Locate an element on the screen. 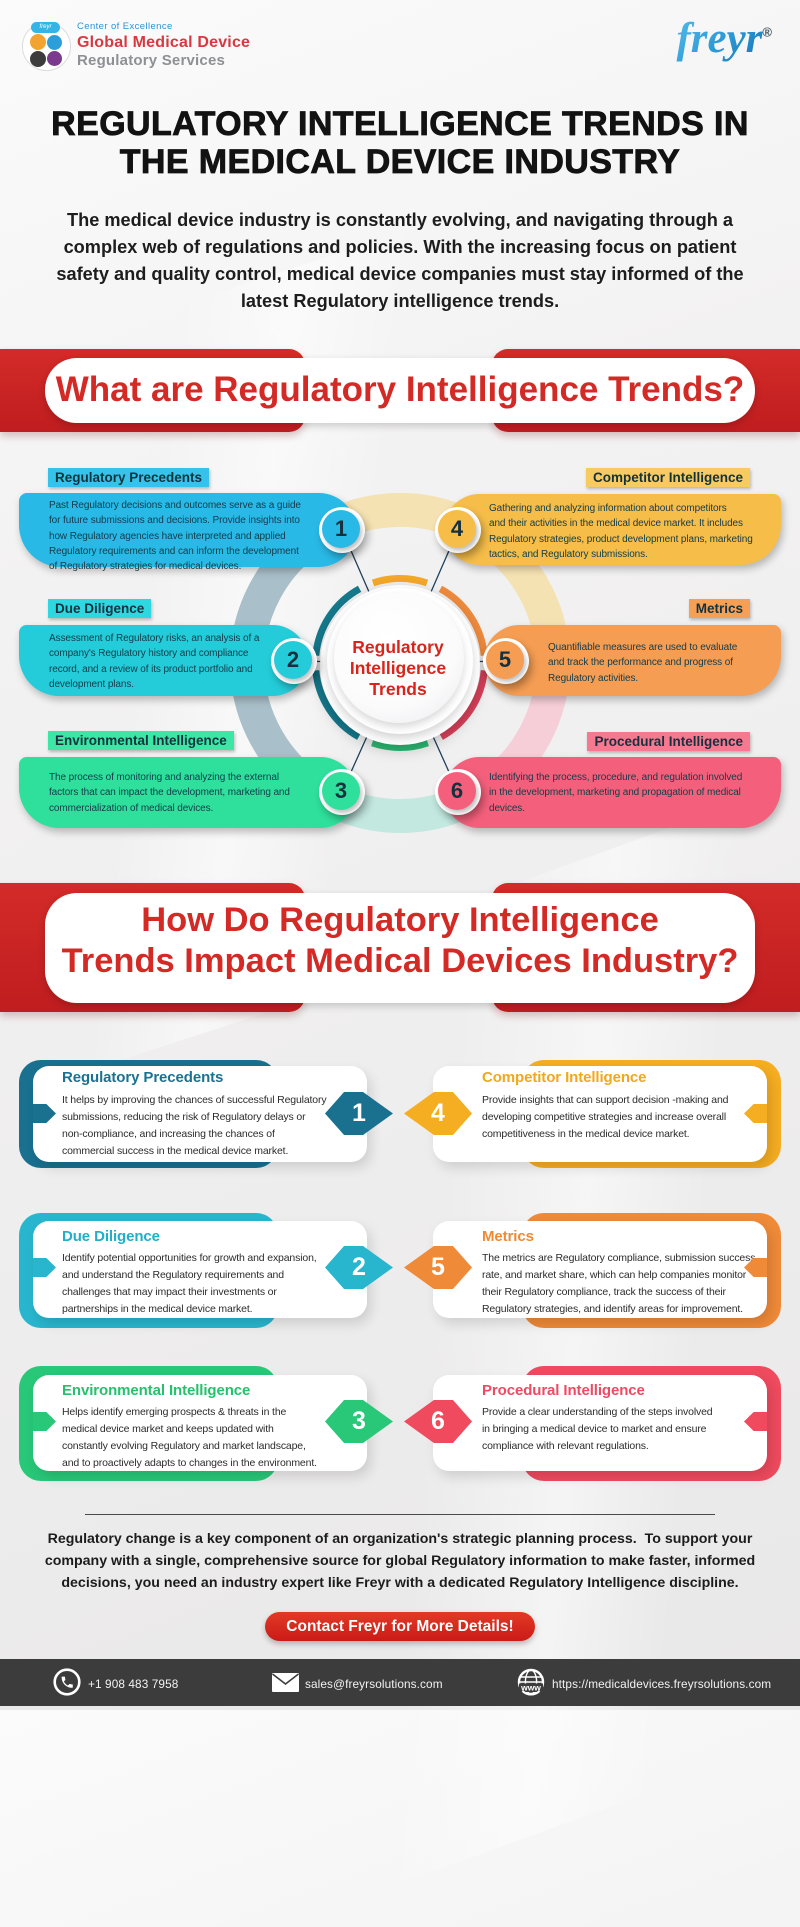 Image resolution: width=800 pixels, height=1927 pixels. svg-text: www is located at coordinates (530, 1688).